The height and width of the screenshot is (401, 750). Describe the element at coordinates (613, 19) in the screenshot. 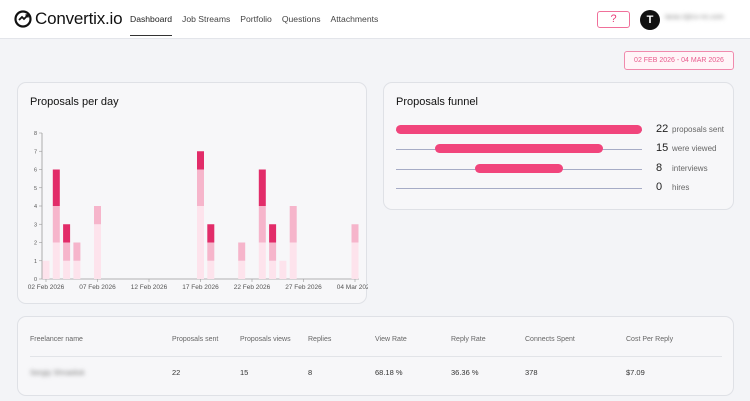

I see `help-button: ?` at that location.